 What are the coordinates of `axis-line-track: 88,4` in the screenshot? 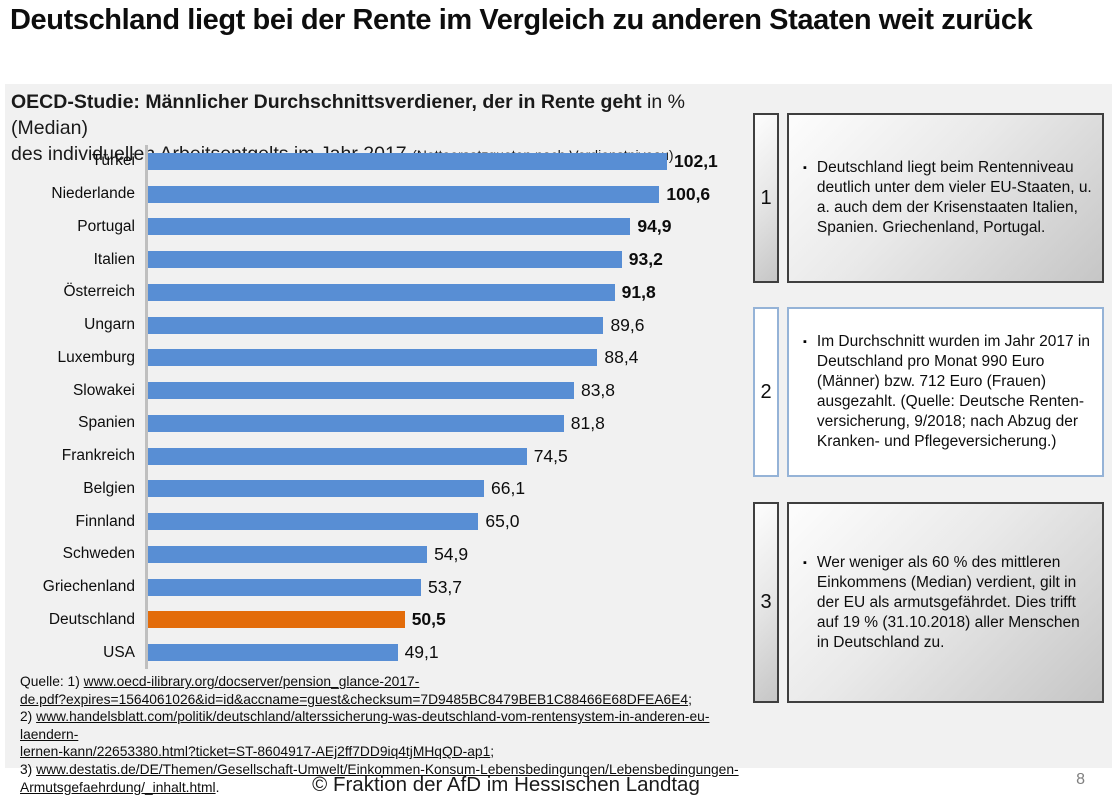 It's located at (449, 358).